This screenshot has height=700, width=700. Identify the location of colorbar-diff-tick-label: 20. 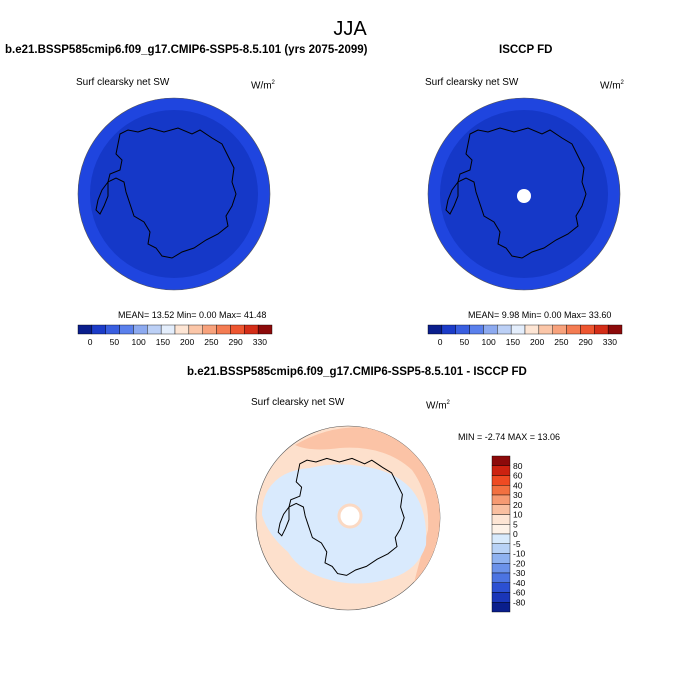
(518, 505).